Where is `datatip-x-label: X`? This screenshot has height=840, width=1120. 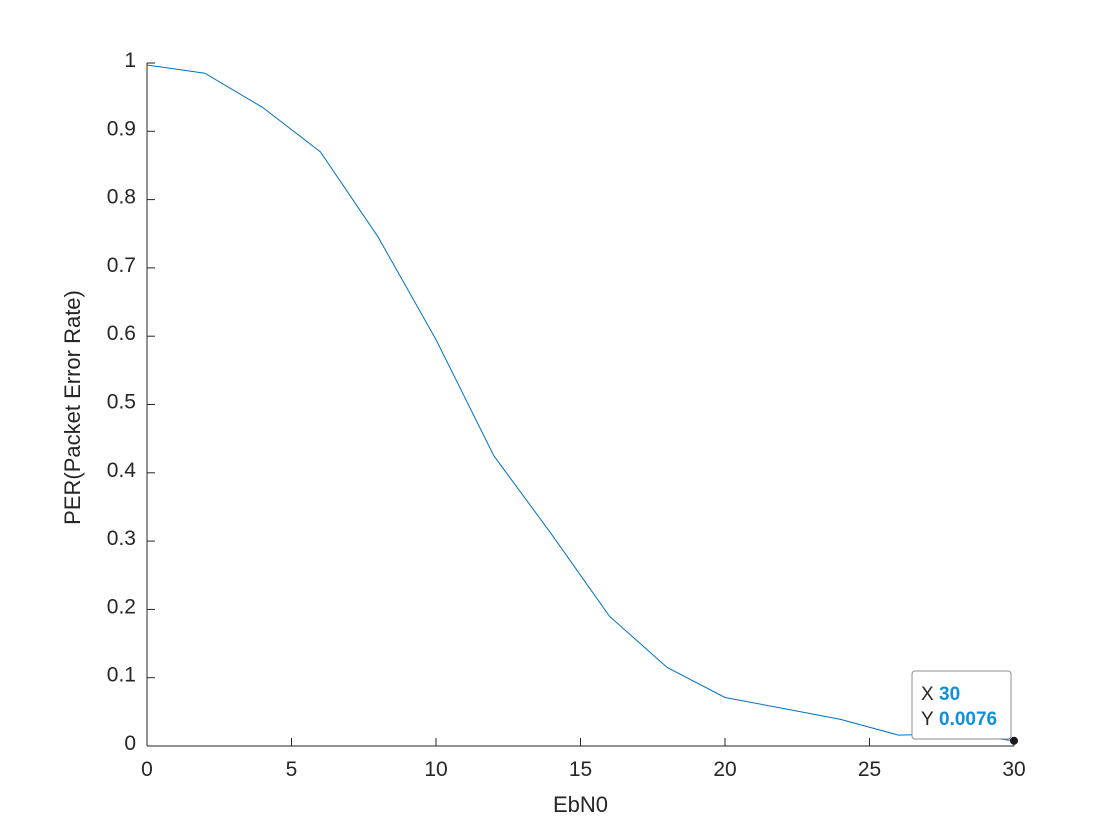
datatip-x-label: X is located at coordinates (927, 694).